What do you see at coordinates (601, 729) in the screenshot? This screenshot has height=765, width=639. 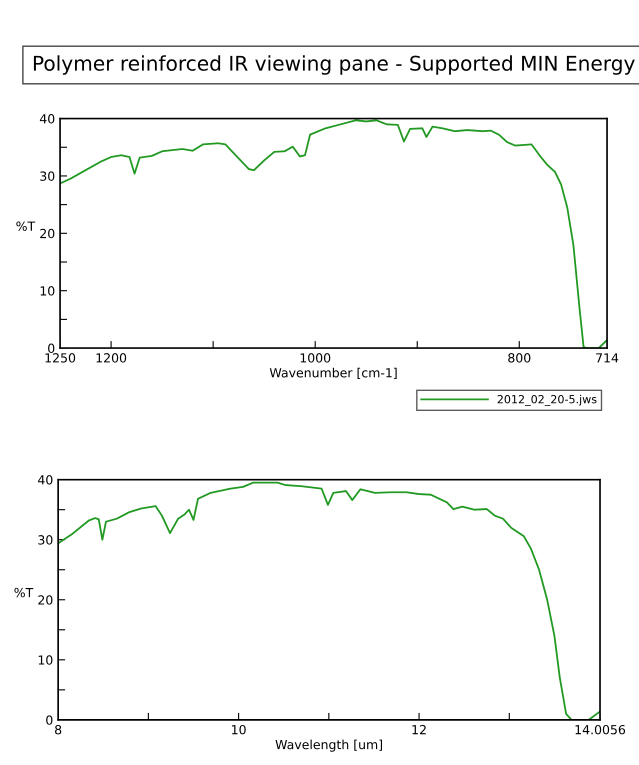 I see `x-tick-label: 14.0056` at bounding box center [601, 729].